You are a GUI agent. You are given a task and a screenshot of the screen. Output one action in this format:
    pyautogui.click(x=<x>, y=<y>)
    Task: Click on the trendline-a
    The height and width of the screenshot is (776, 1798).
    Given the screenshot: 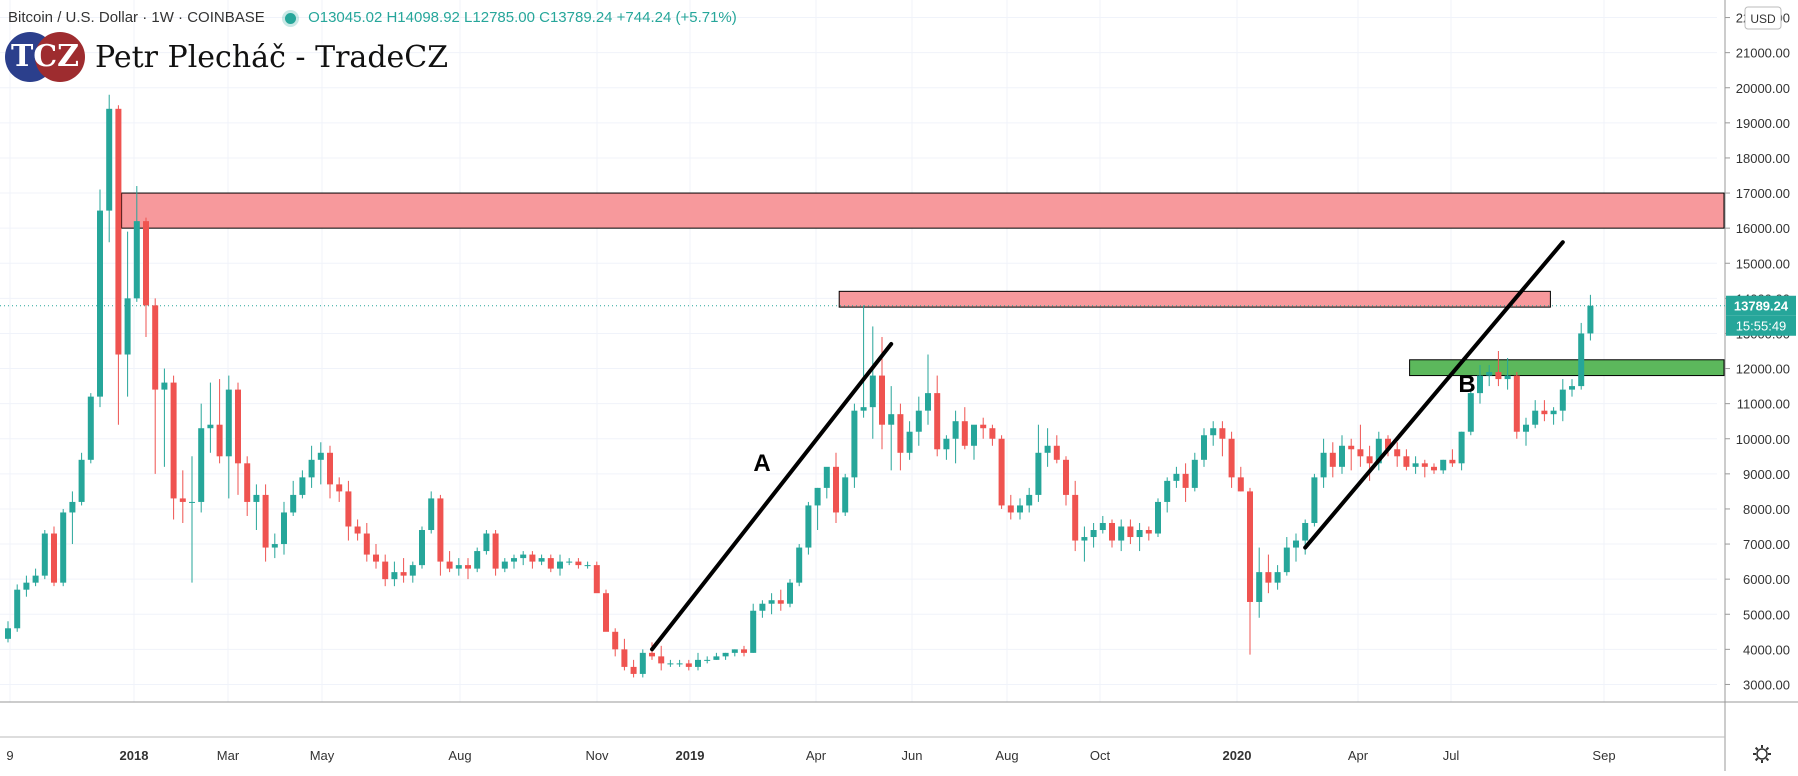 What is the action you would take?
    pyautogui.click(x=772, y=496)
    